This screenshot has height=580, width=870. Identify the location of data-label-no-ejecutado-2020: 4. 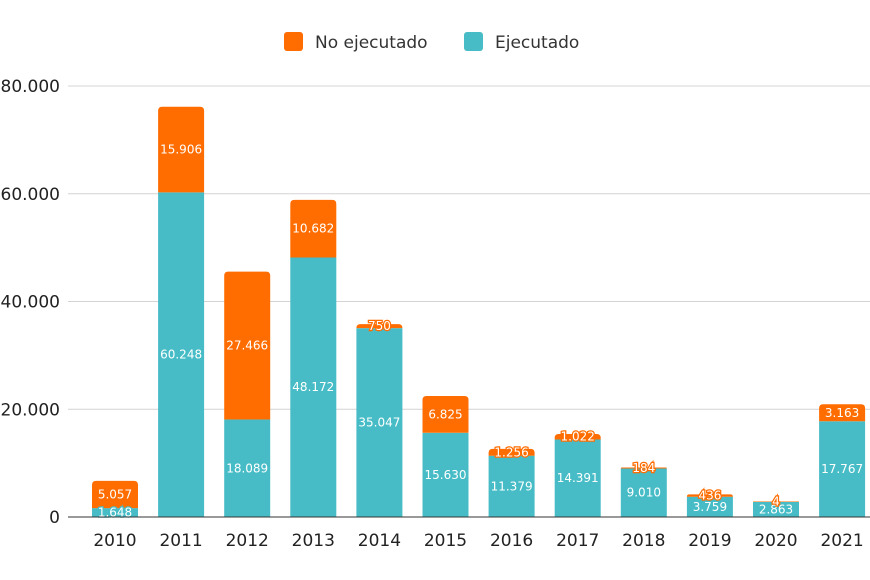
(776, 502).